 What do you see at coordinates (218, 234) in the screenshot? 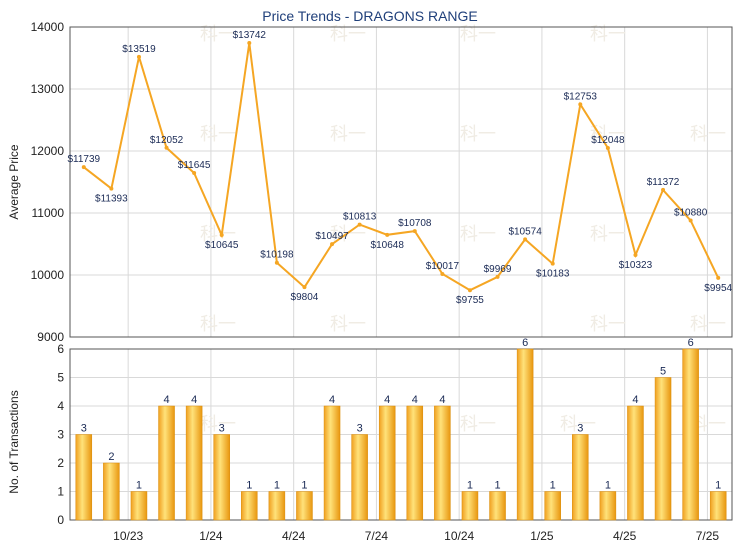
I see `watermark-9: 科一` at bounding box center [218, 234].